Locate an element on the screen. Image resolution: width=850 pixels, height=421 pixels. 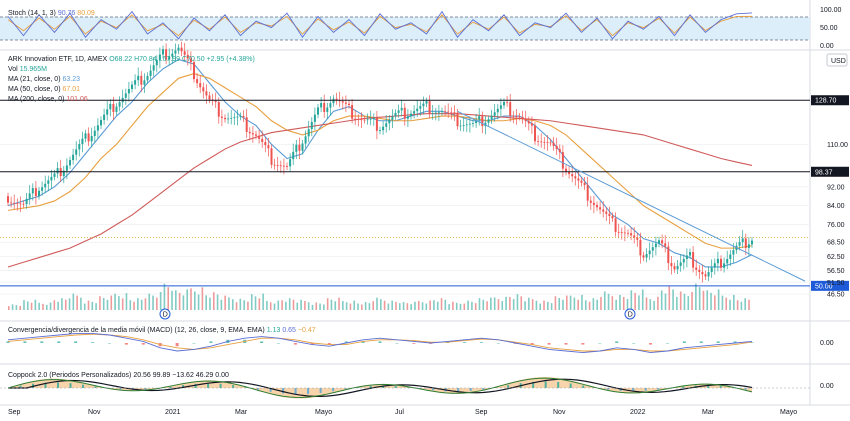
stoch-tick-label: 0.00 is located at coordinates (827, 46).